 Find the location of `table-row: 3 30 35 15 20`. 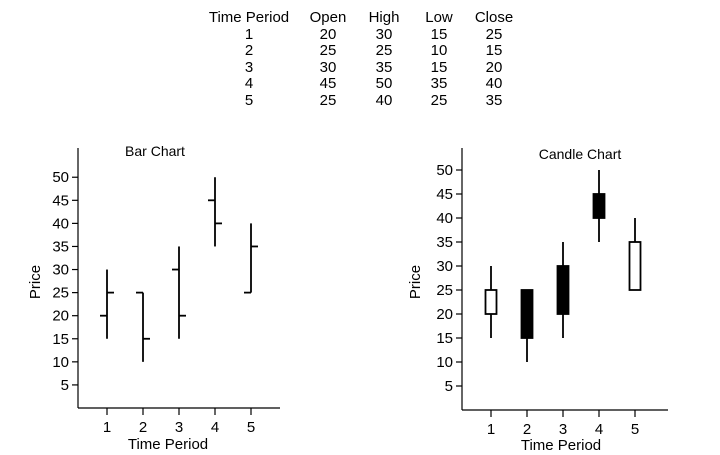

table-row: 3 30 35 15 20 is located at coordinates (360, 67).